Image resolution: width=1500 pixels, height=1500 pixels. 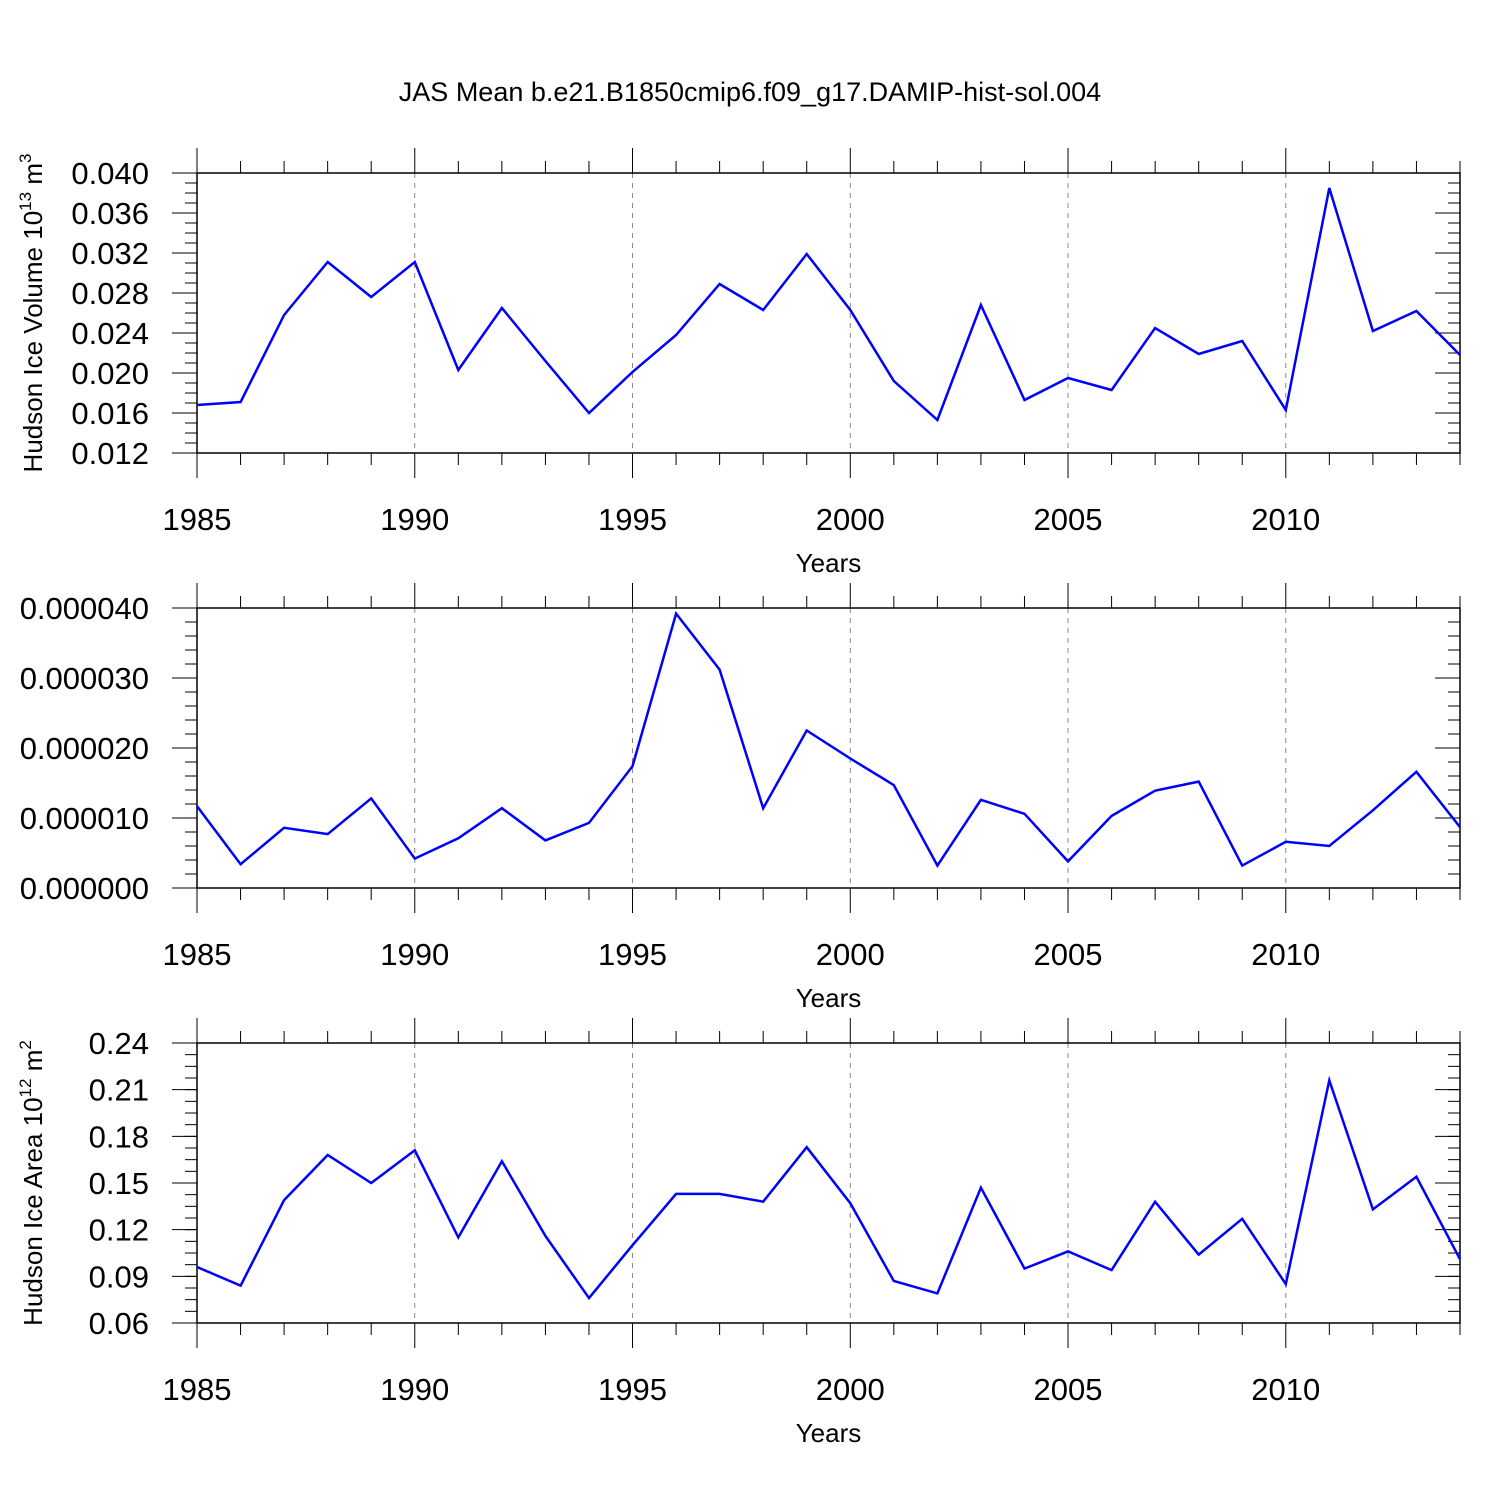 I want to click on y-tick-label: 0.024, so click(x=110, y=333).